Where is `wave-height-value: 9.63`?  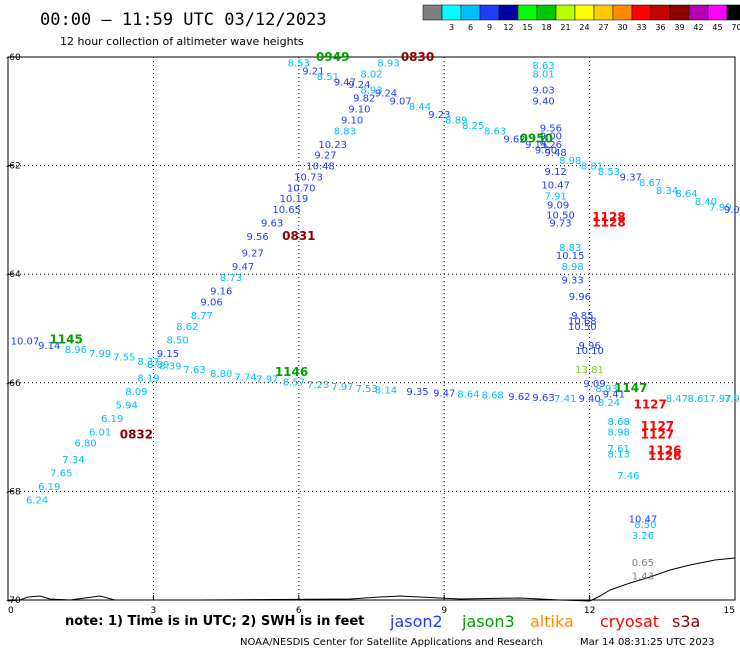 wave-height-value: 9.63 is located at coordinates (543, 398).